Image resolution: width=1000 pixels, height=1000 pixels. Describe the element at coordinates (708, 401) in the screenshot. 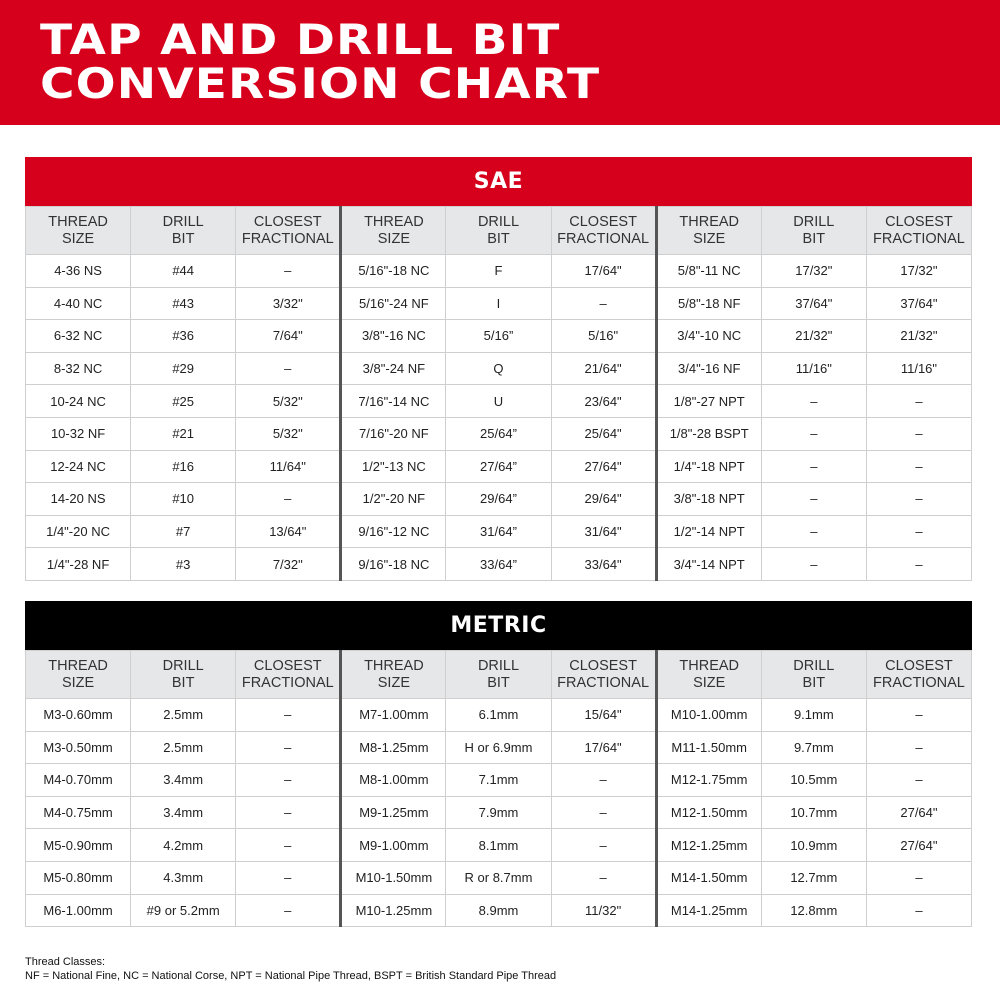

I see `table-cell: 1/8"-27 NPT` at that location.